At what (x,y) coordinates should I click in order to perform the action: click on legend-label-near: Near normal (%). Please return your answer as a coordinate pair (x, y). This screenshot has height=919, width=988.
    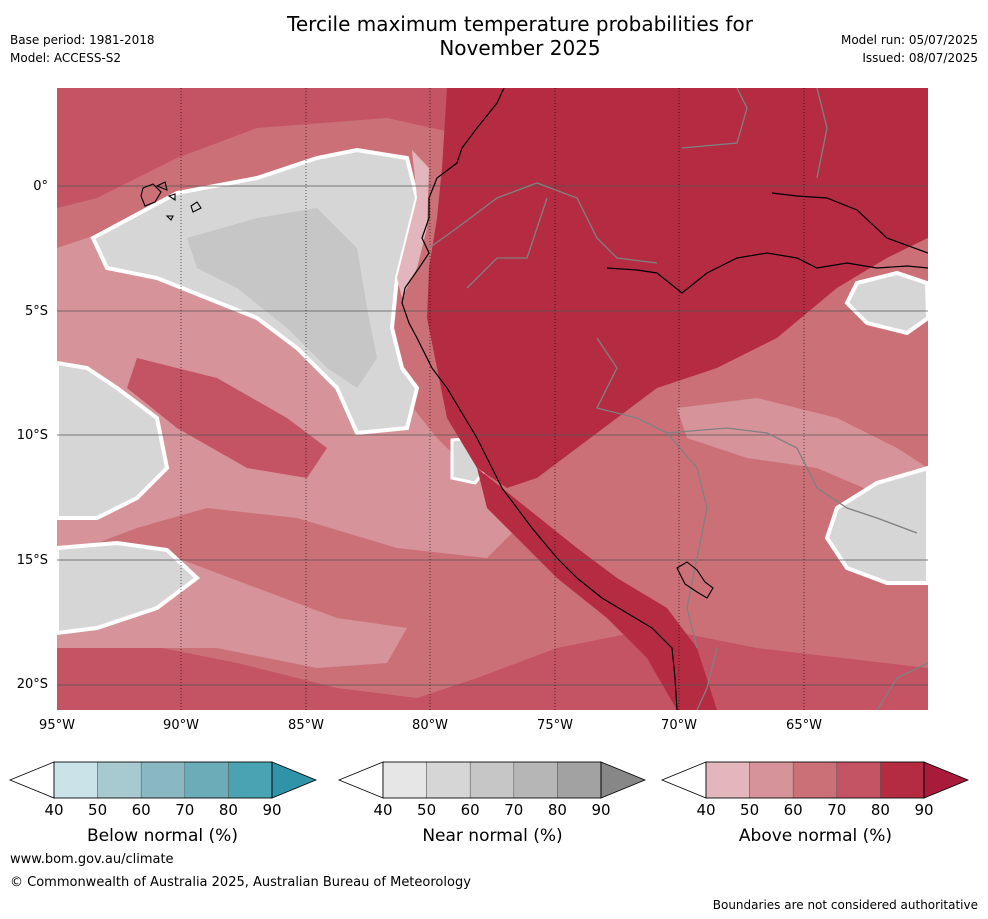
    Looking at the image, I should click on (492, 836).